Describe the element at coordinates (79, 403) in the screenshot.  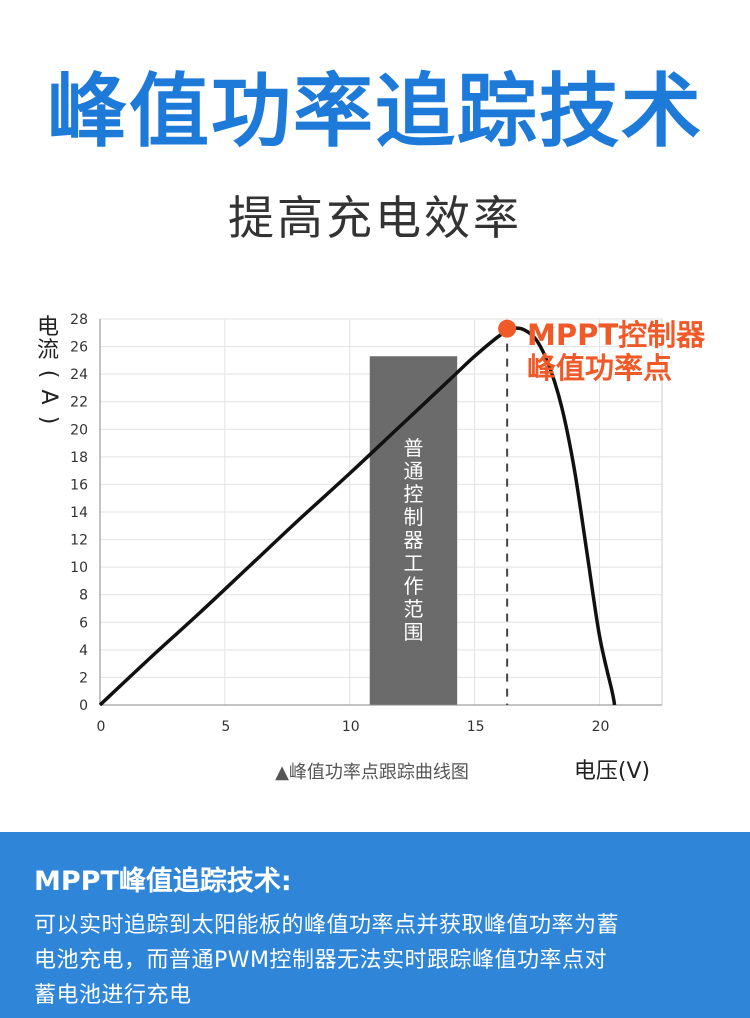
I see `y-tick-label: 22` at that location.